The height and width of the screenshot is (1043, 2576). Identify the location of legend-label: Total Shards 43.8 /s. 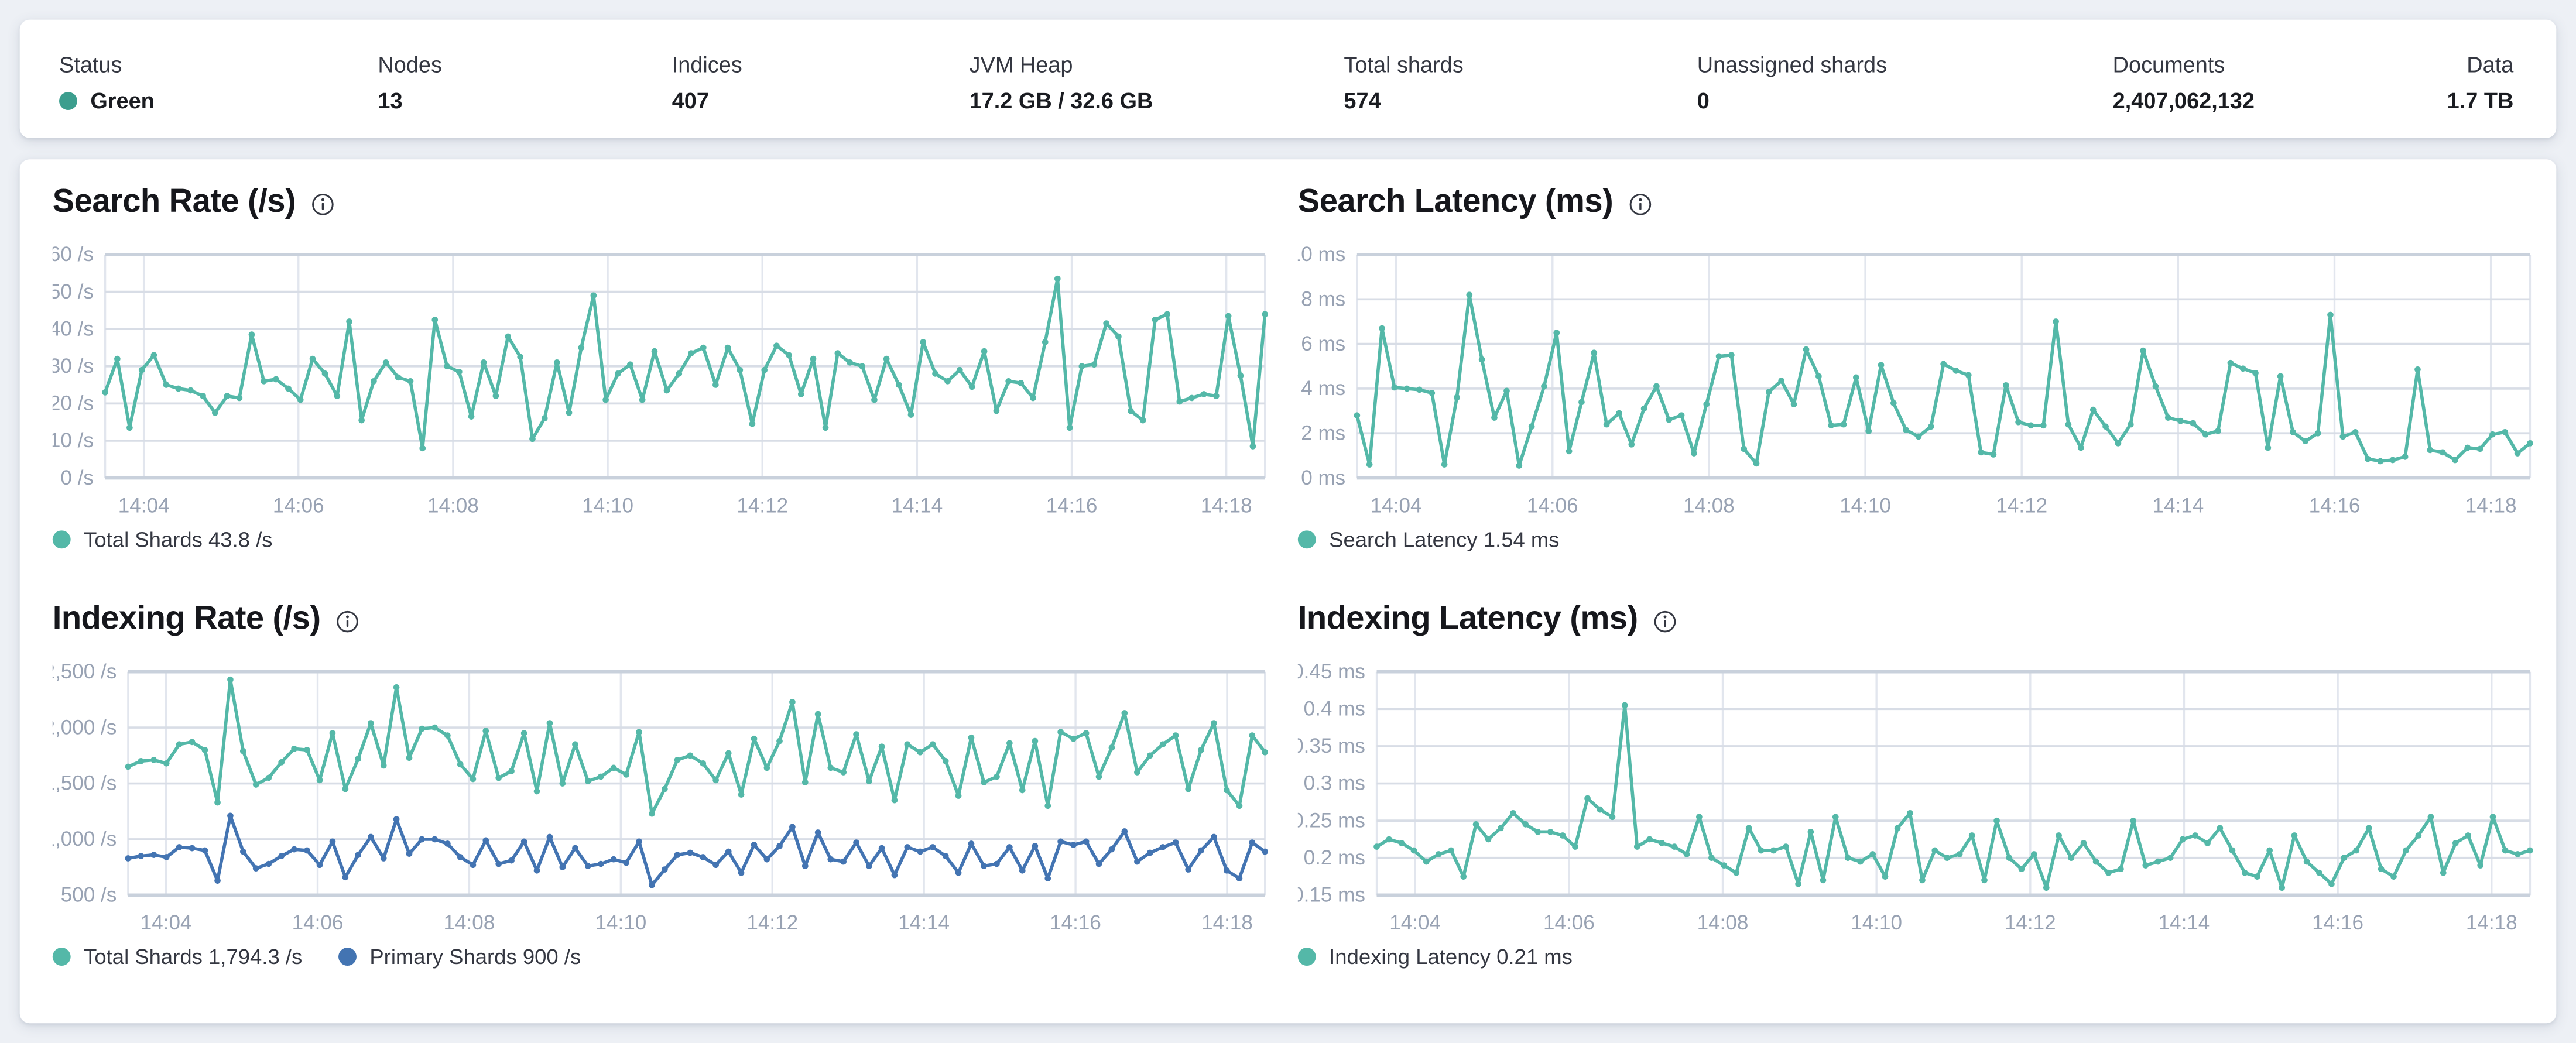
(178, 539).